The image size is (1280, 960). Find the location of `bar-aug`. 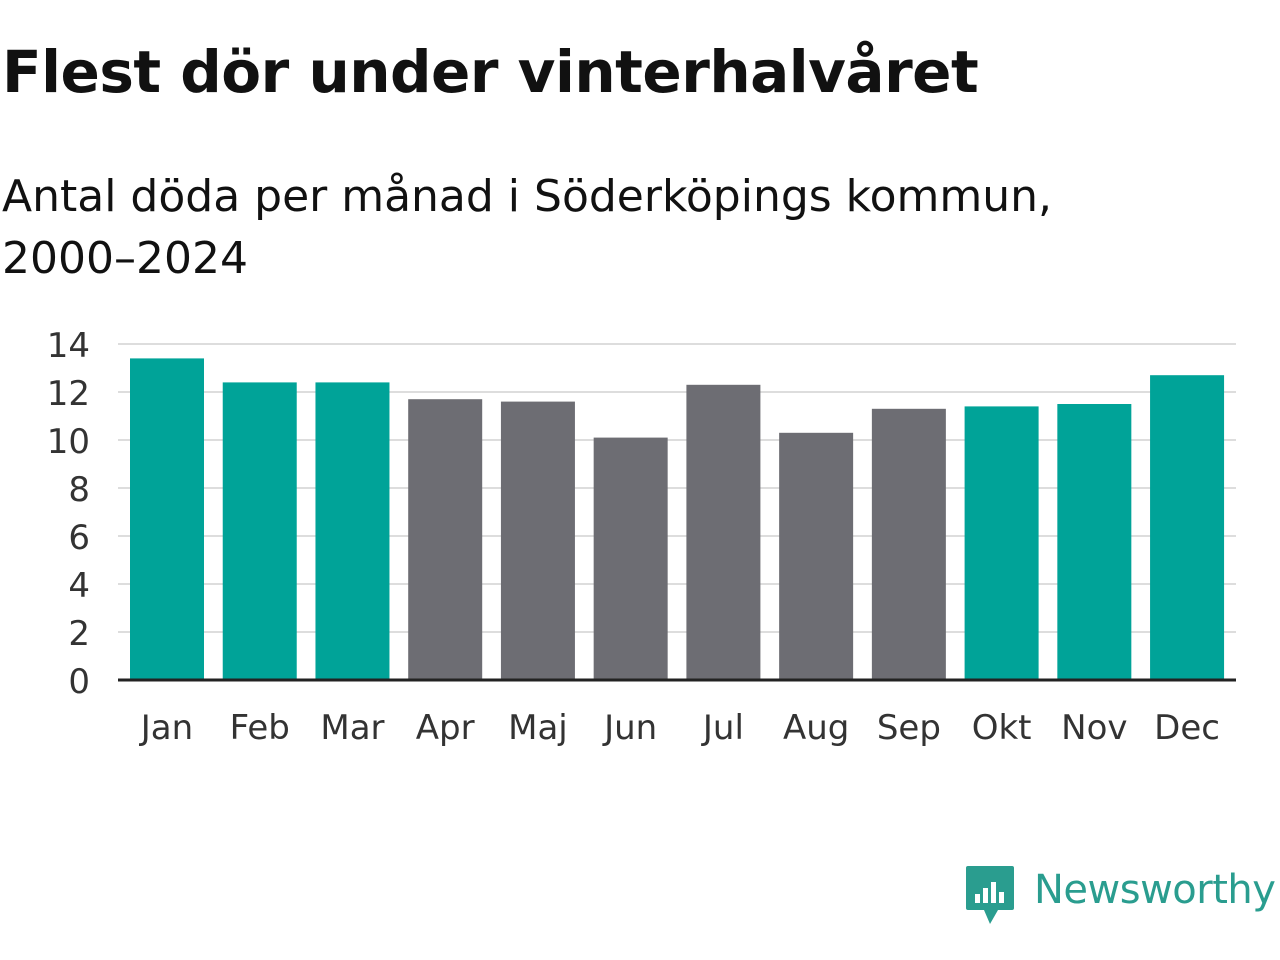

bar-aug is located at coordinates (816, 556).